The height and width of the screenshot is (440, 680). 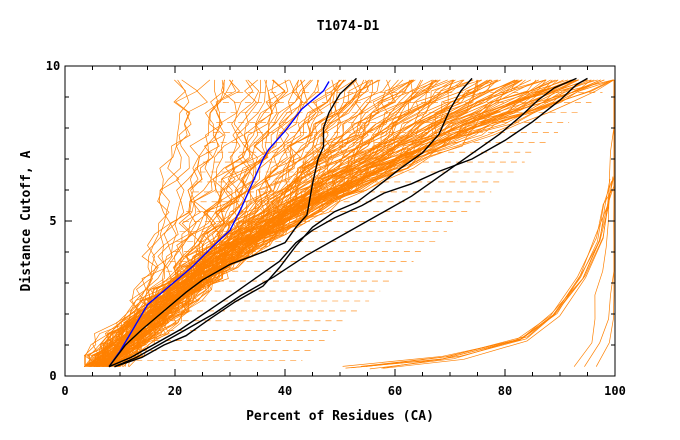 I want to click on y-tick-label: 5, so click(x=52, y=221).